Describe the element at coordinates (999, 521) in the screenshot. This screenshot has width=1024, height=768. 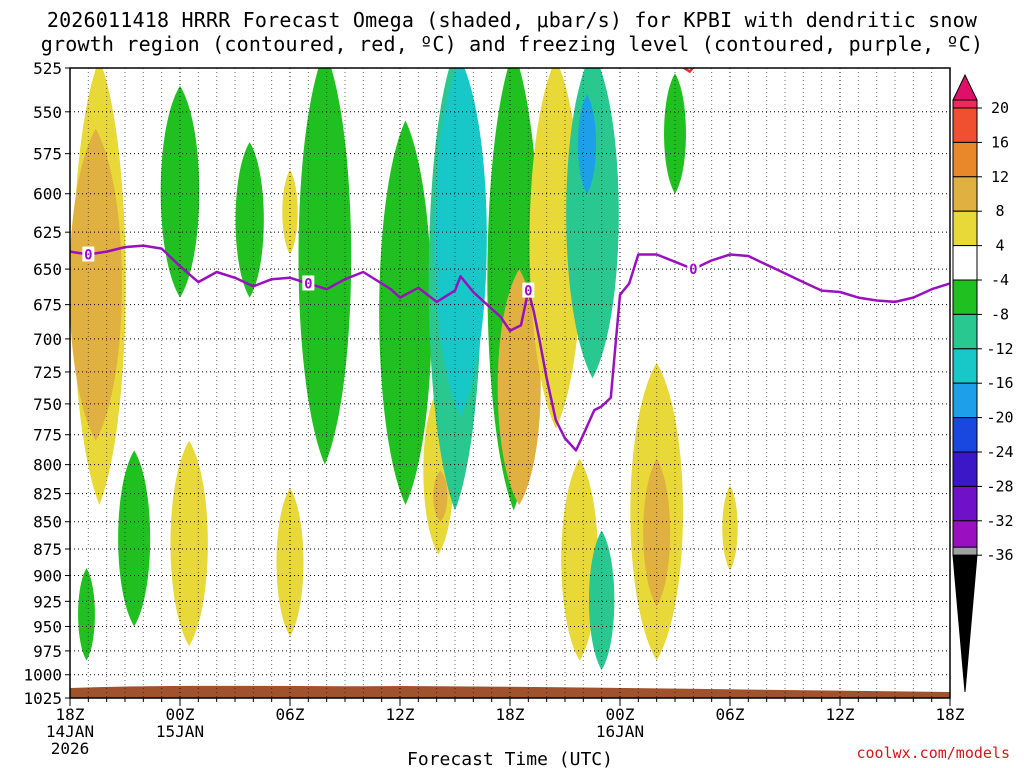
I see `colorbar-label--32: -32` at that location.